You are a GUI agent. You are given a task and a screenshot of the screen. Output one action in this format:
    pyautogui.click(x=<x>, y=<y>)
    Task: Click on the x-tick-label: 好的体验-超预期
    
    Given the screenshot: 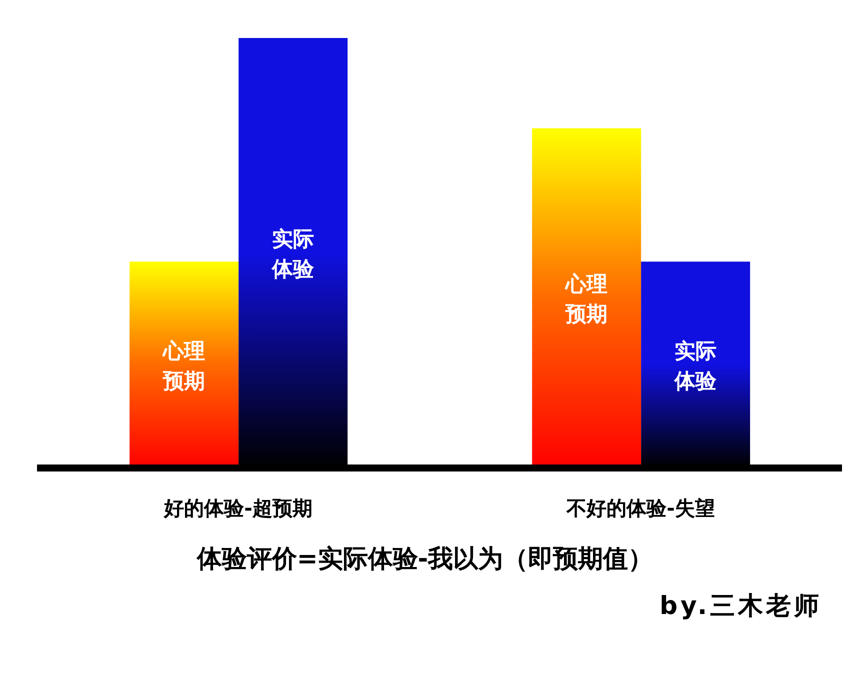 What is the action you would take?
    pyautogui.click(x=237, y=508)
    